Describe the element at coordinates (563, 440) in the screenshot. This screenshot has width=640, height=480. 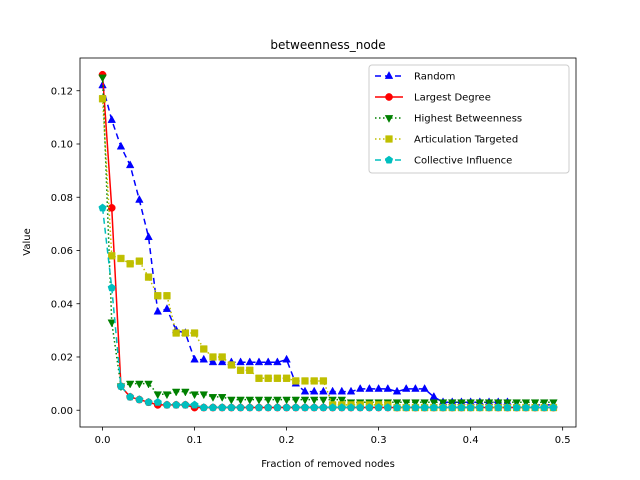
I see `x-tick-label: 0.5` at that location.